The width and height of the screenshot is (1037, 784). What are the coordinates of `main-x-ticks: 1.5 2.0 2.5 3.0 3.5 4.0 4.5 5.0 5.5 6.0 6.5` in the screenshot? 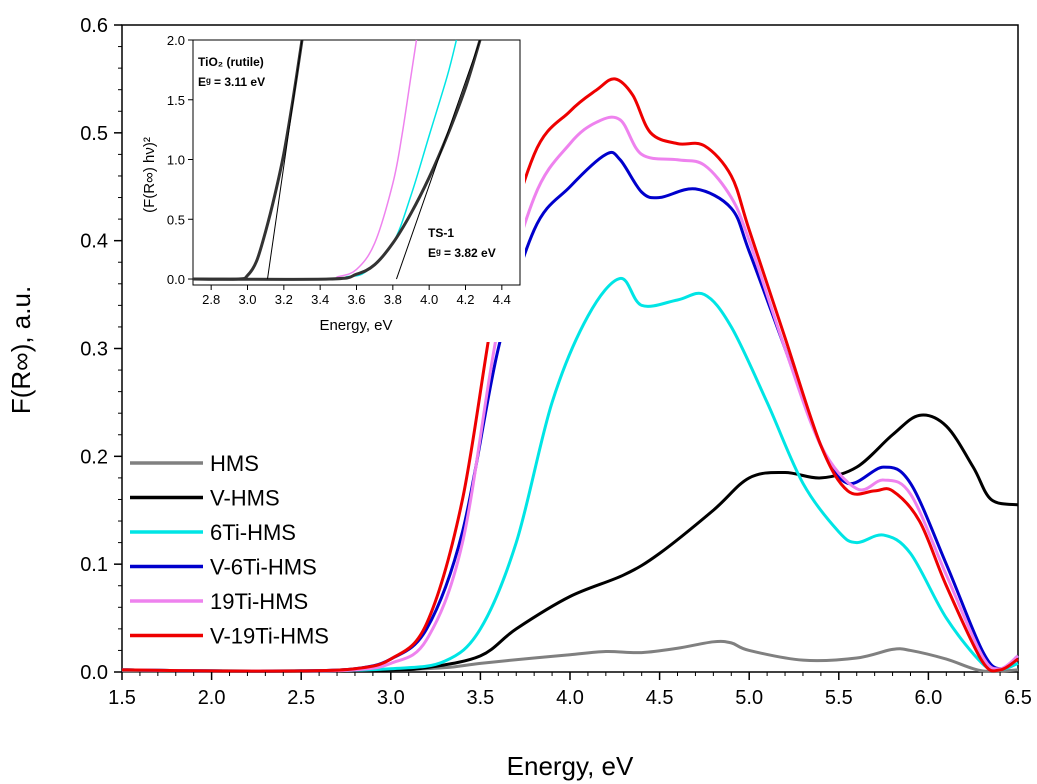 It's located at (570, 690).